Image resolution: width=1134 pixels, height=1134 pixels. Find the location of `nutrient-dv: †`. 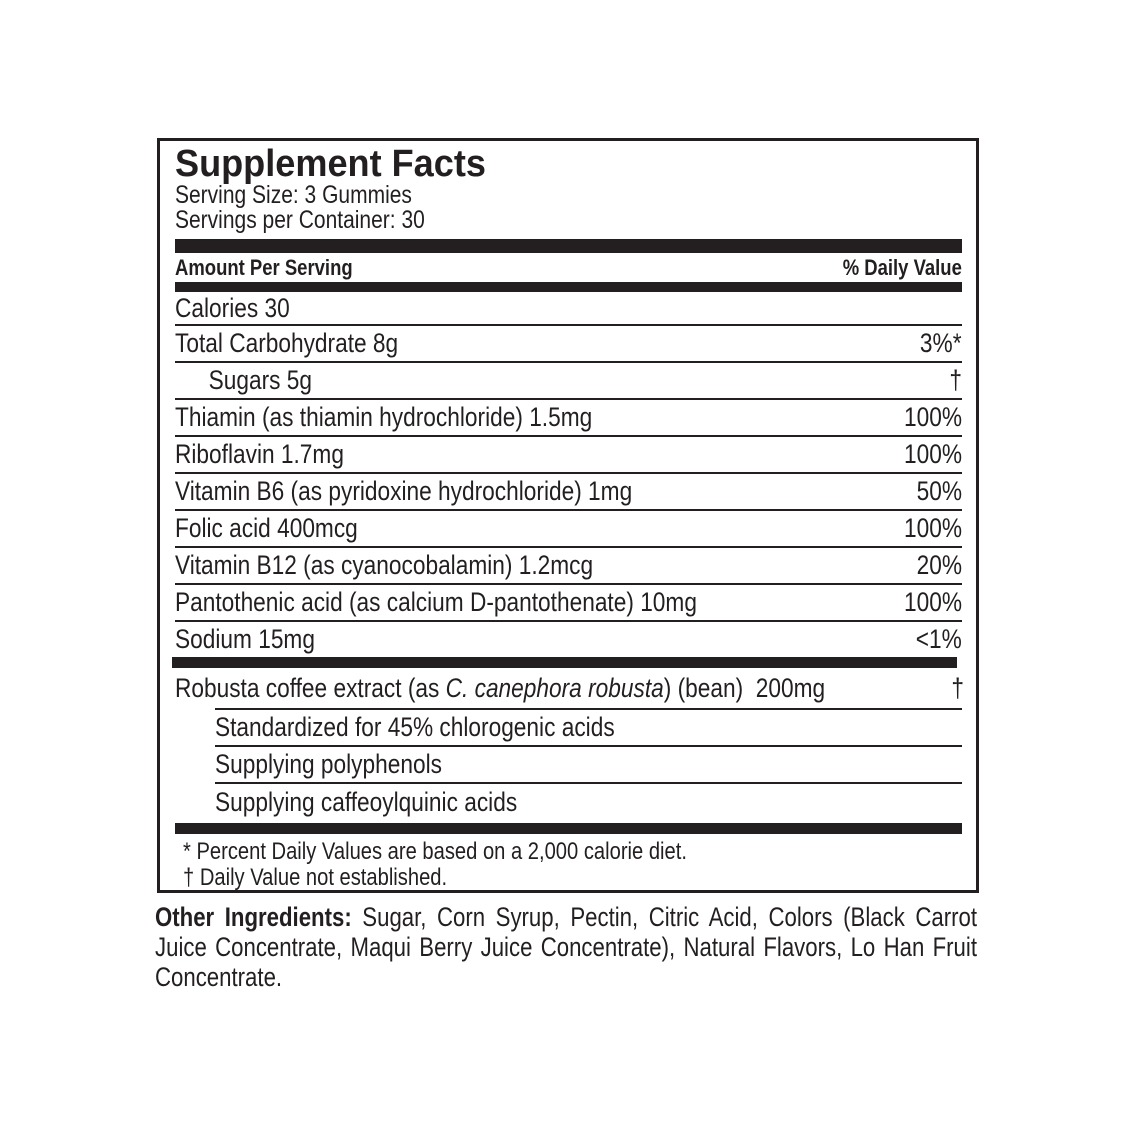

nutrient-dv: † is located at coordinates (955, 380).